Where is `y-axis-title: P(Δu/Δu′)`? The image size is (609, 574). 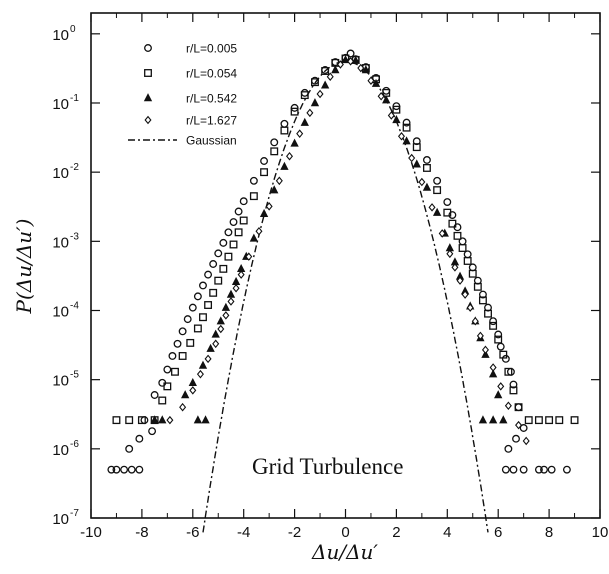 y-axis-title: P(Δu/Δu′) is located at coordinates (24, 267).